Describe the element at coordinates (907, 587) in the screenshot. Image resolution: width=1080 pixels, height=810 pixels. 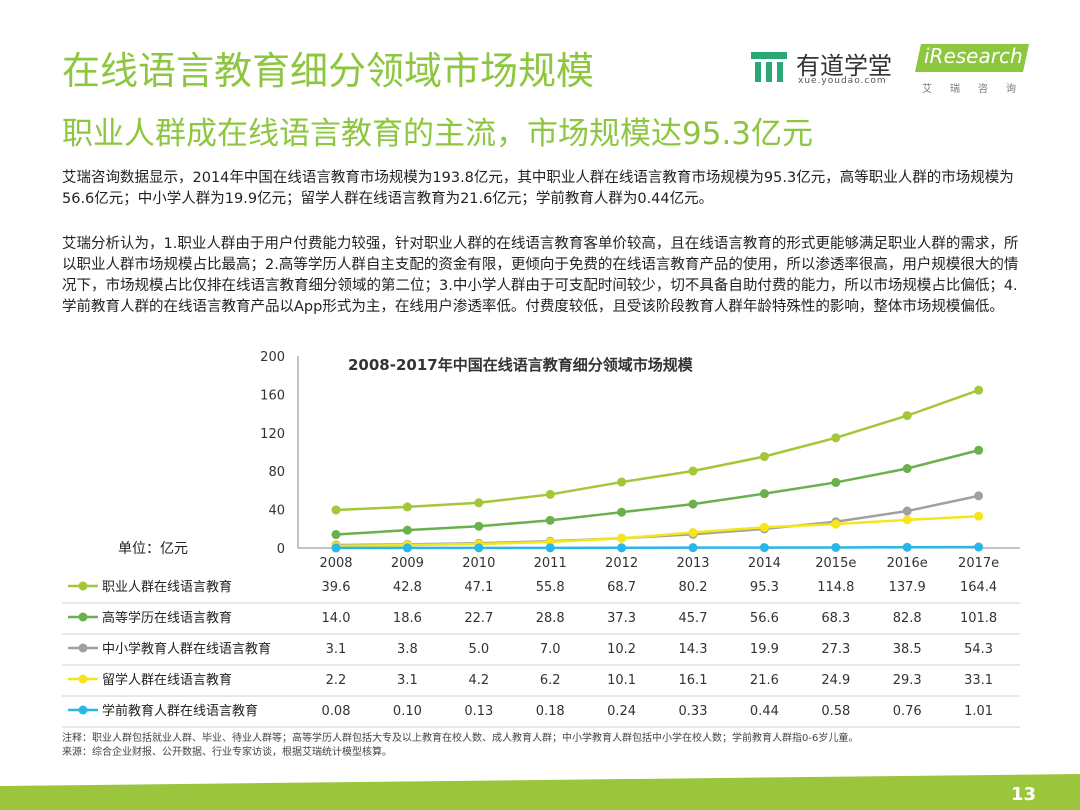
I see `data-table-cell: 137.9` at that location.